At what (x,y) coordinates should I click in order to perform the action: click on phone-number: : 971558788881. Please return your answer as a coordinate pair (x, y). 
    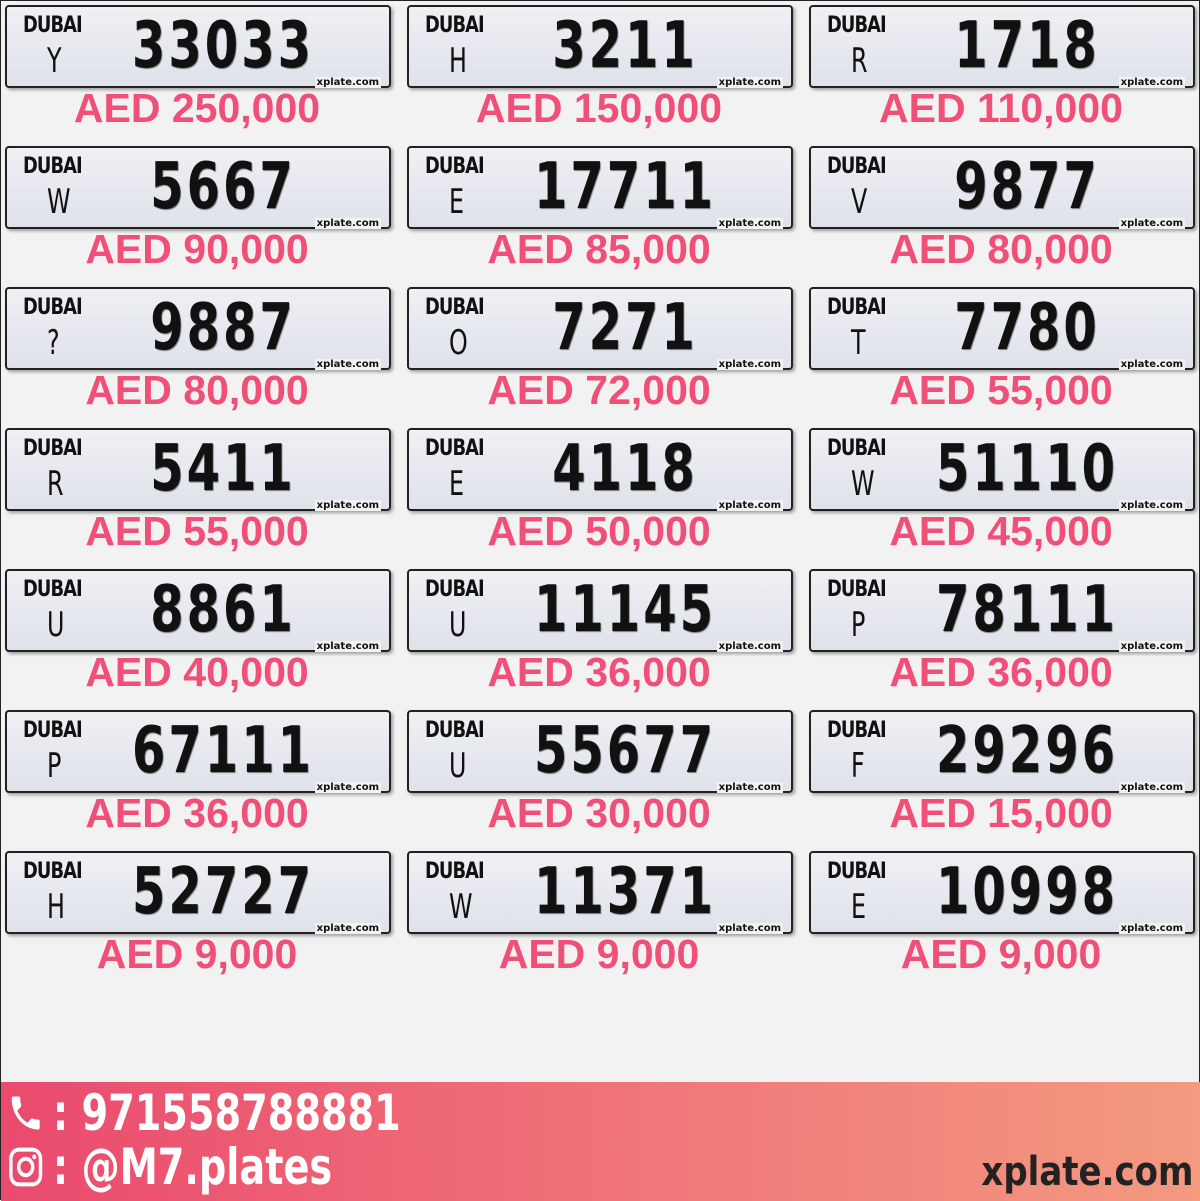
    Looking at the image, I should click on (226, 1113).